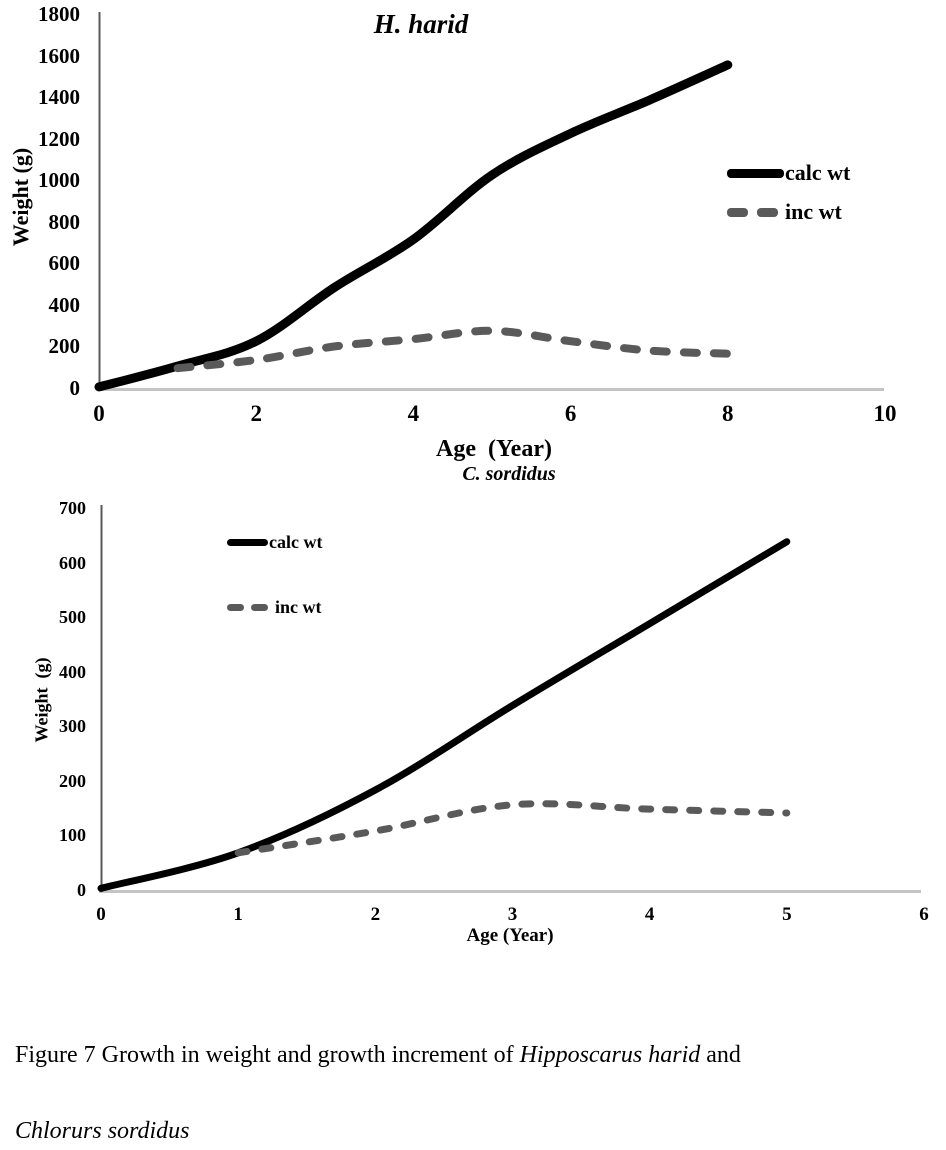 The image size is (946, 1150). I want to click on chart1-y-tick-label: 1200, so click(59, 138).